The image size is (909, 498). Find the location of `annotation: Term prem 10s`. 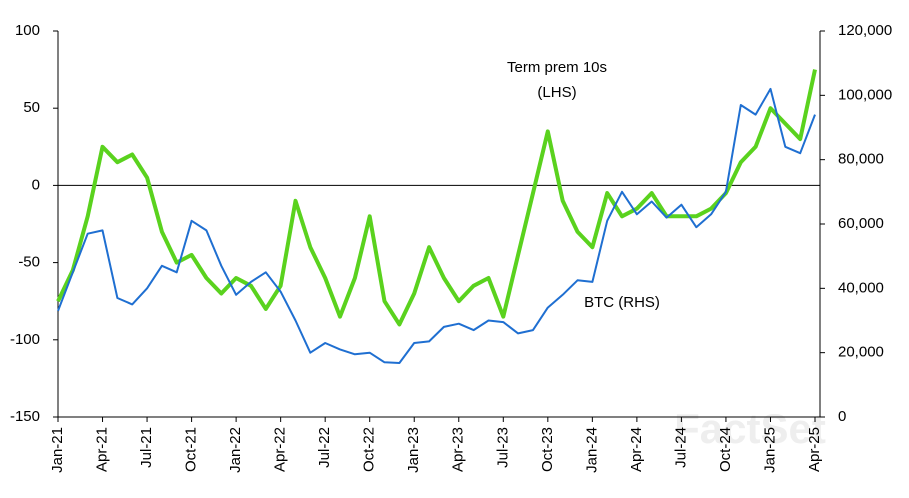

annotation: Term prem 10s is located at coordinates (557, 67).